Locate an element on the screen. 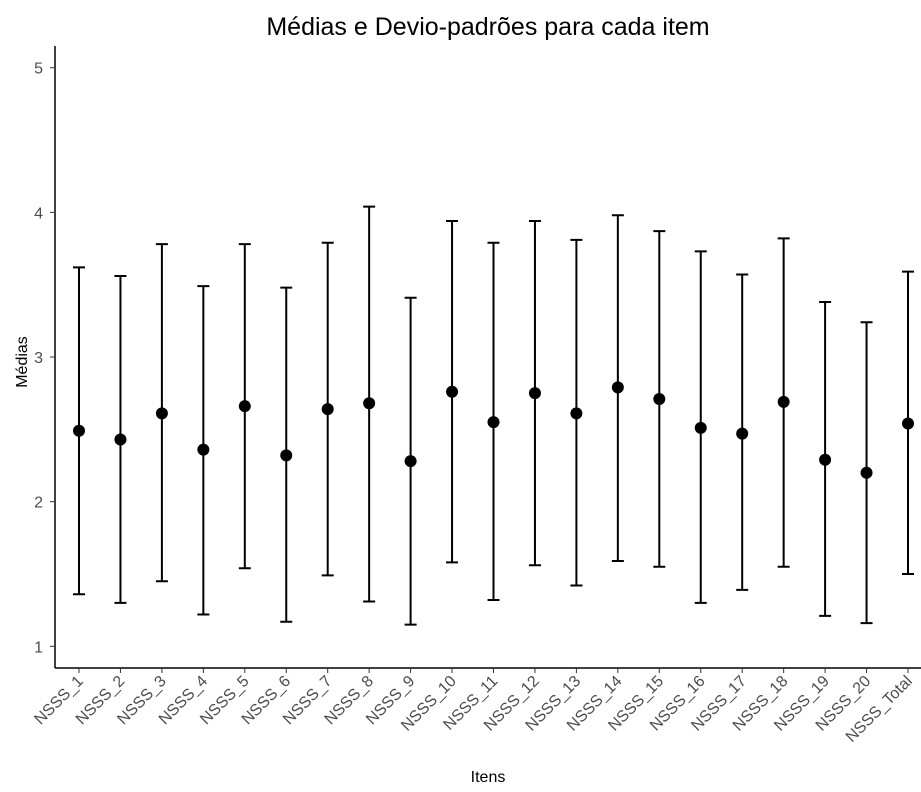 This screenshot has height=792, width=921. y-tick-label: 1 is located at coordinates (38, 647).